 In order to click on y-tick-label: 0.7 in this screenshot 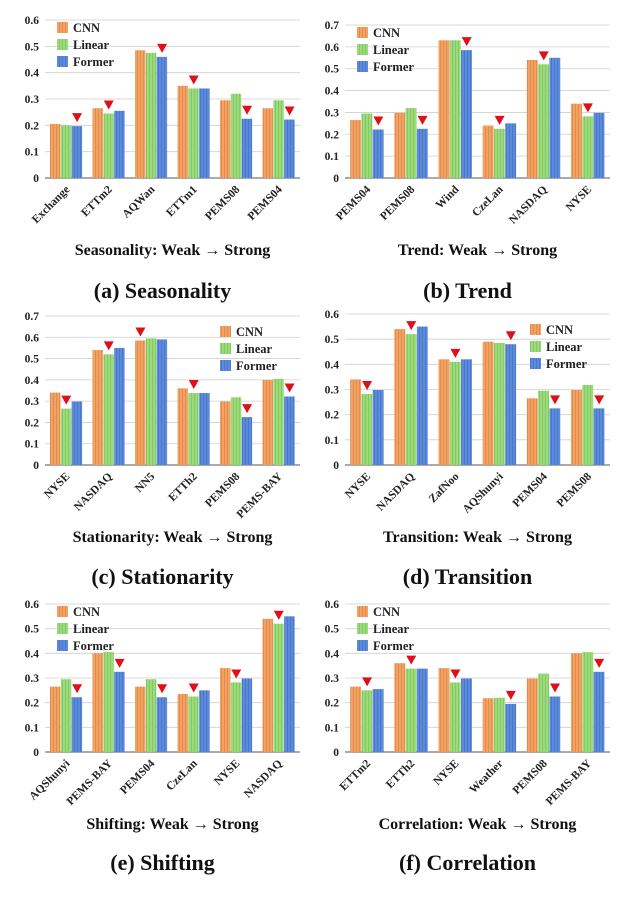, I will do `click(332, 26)`.